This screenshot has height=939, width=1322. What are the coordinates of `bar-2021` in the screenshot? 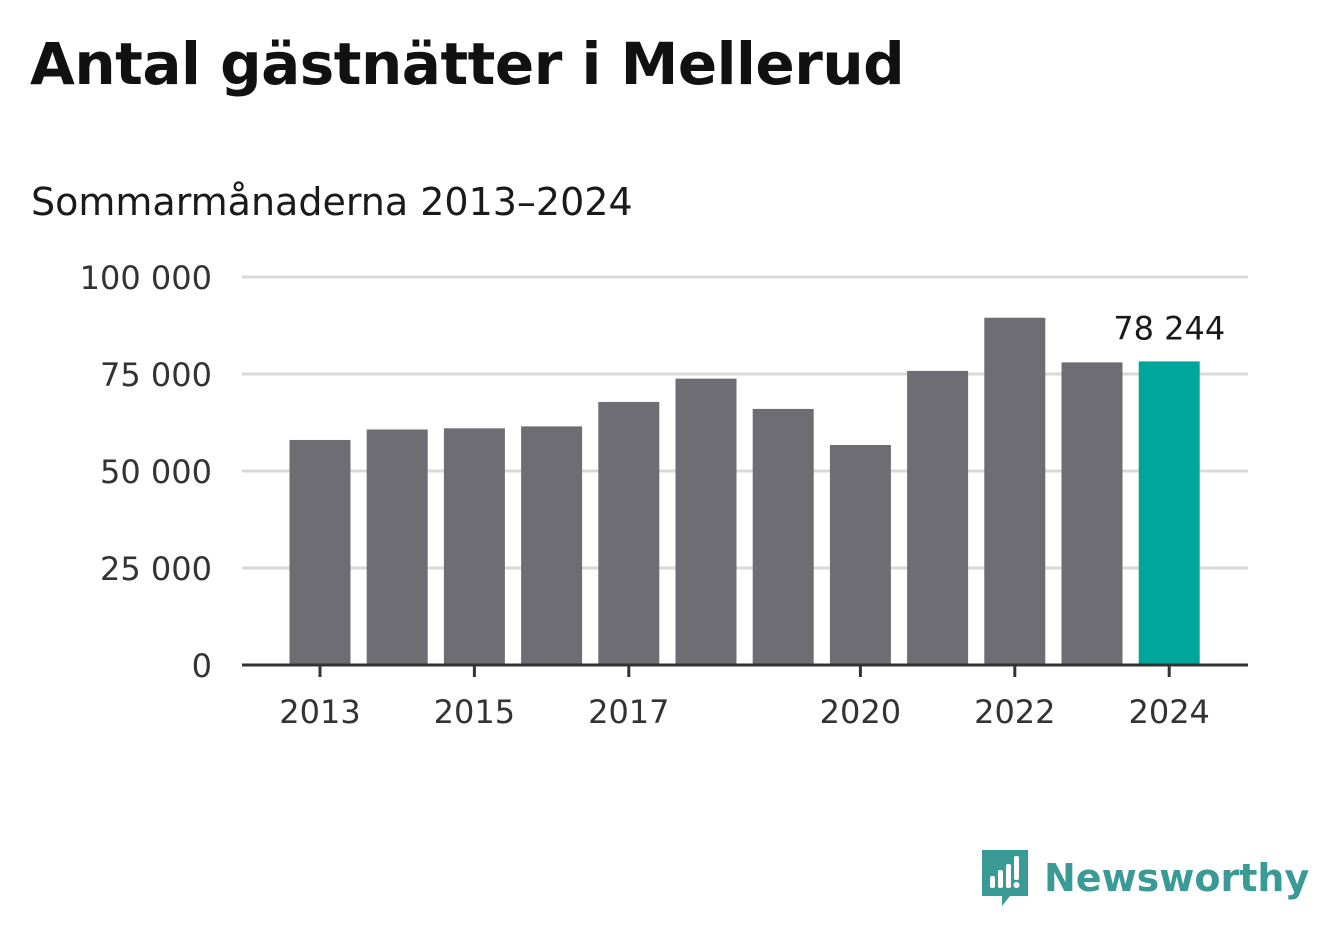 It's located at (938, 517).